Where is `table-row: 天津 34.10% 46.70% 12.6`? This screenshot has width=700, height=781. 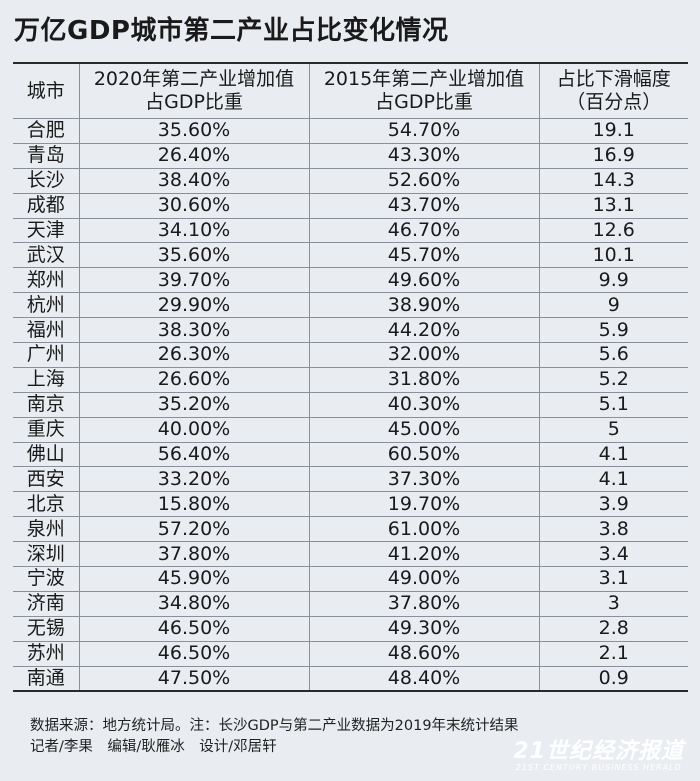
table-row: 天津 34.10% 46.70% 12.6 is located at coordinates (350, 231).